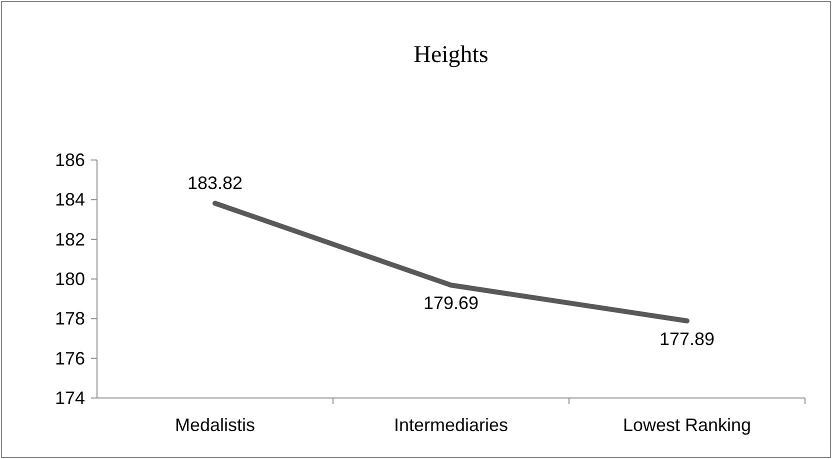  Describe the element at coordinates (451, 425) in the screenshot. I see `x-tick-label: Intermediaries` at that location.